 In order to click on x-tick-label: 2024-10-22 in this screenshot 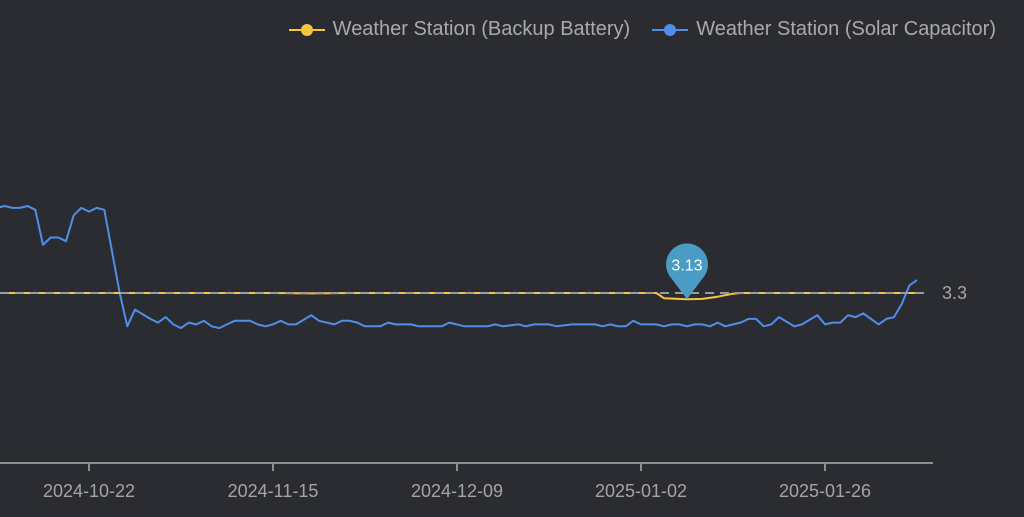, I will do `click(89, 491)`.